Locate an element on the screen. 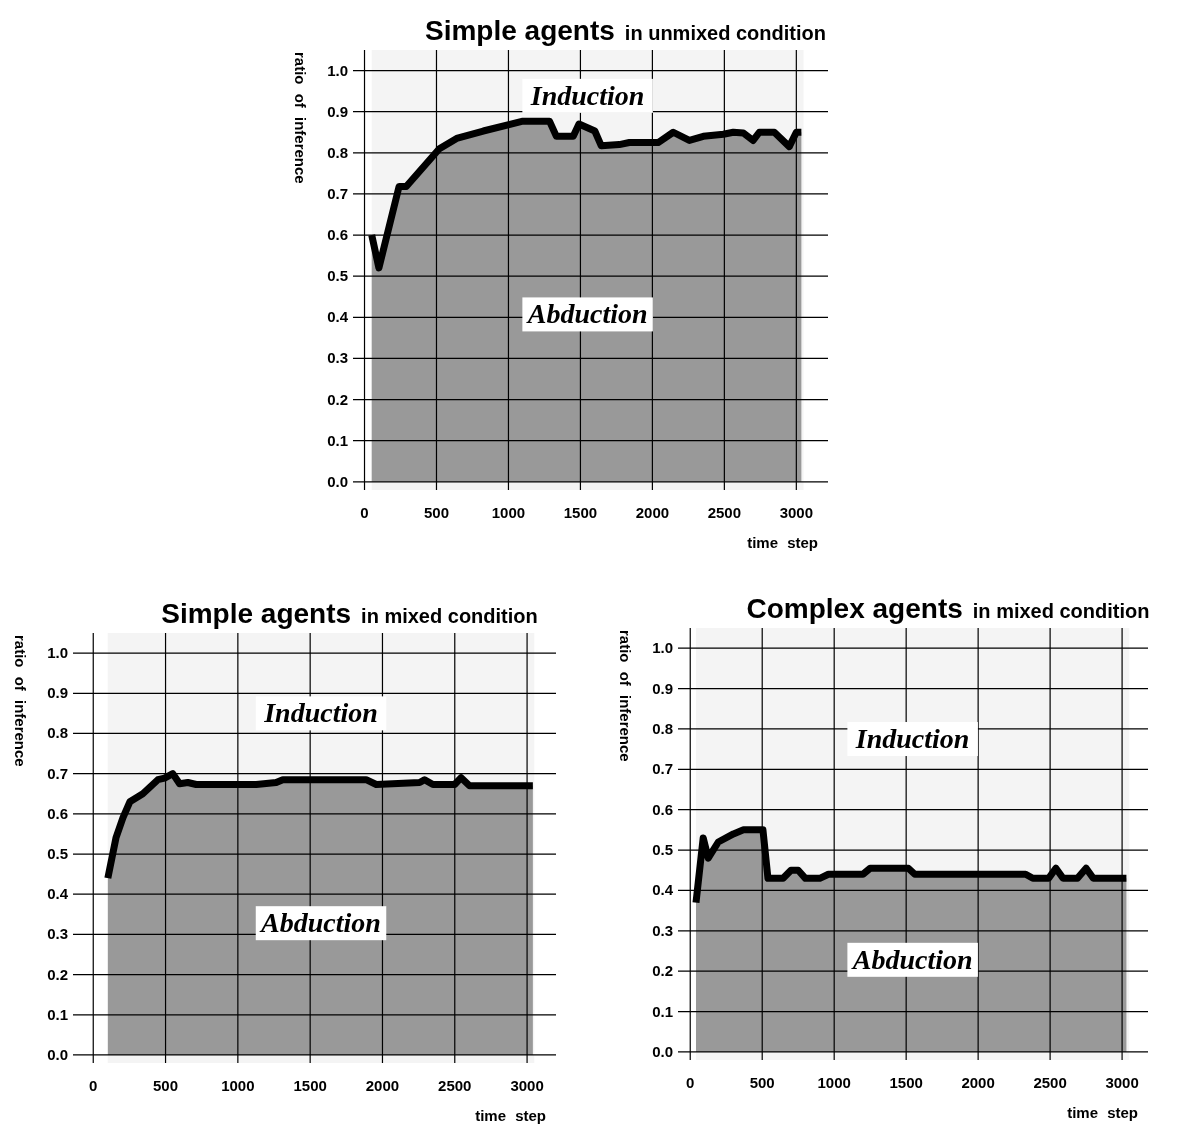 The height and width of the screenshot is (1133, 1189). chart-subtitle: in unmixed condition is located at coordinates (725, 33).